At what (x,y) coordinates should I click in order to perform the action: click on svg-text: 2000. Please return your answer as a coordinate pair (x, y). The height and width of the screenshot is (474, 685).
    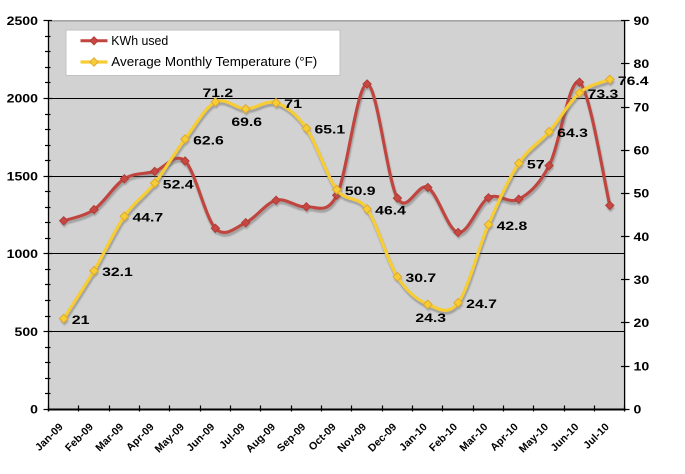
    Looking at the image, I should click on (23, 99).